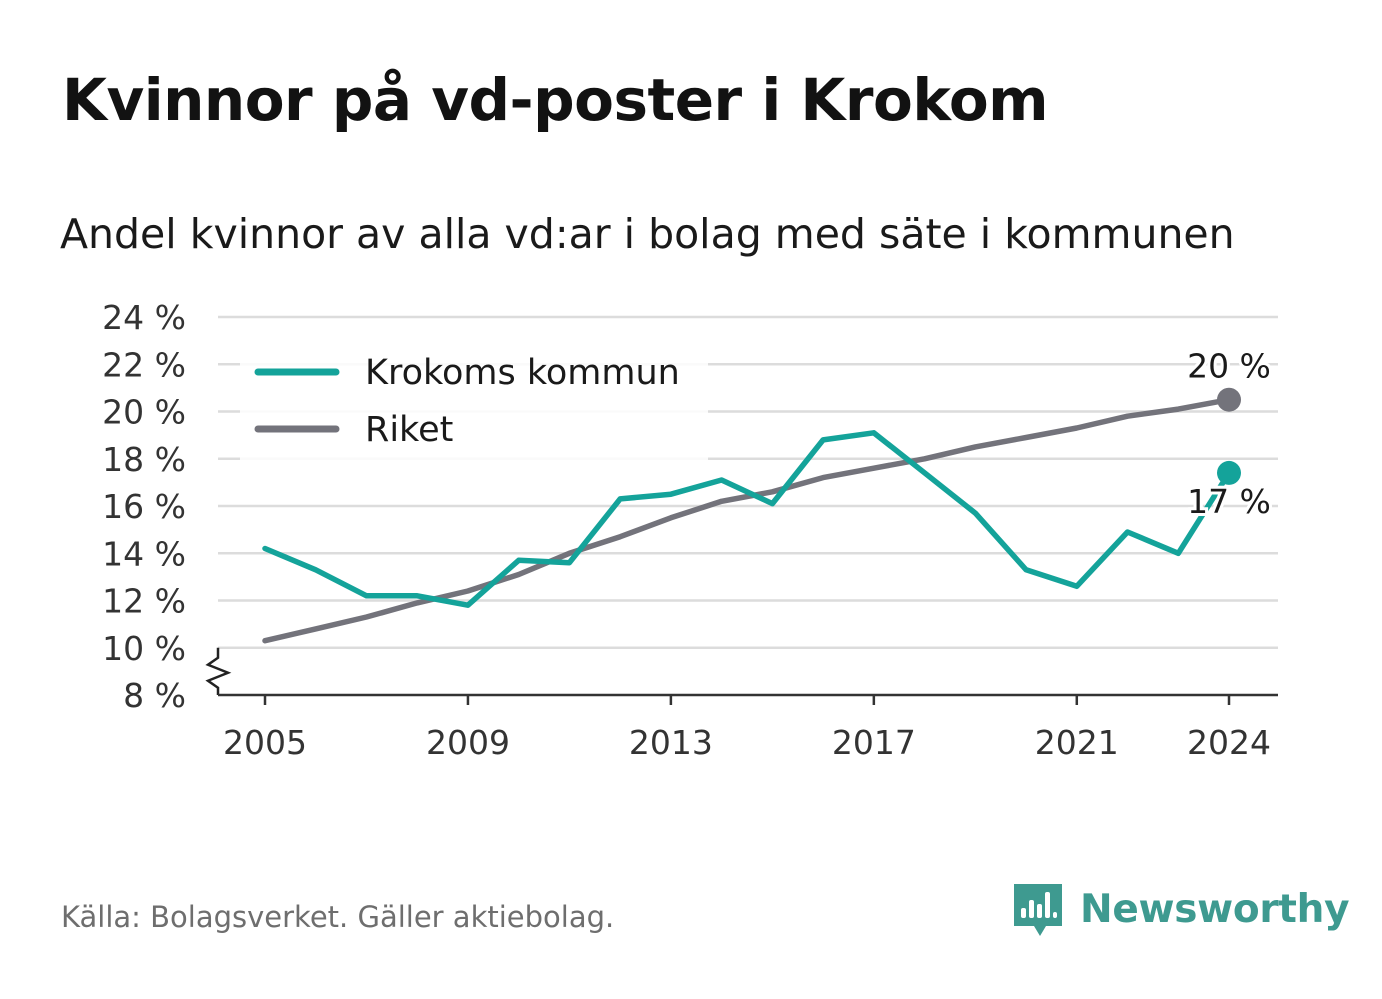 The height and width of the screenshot is (999, 1382). What do you see at coordinates (218, 671) in the screenshot?
I see `axis-break-icon` at bounding box center [218, 671].